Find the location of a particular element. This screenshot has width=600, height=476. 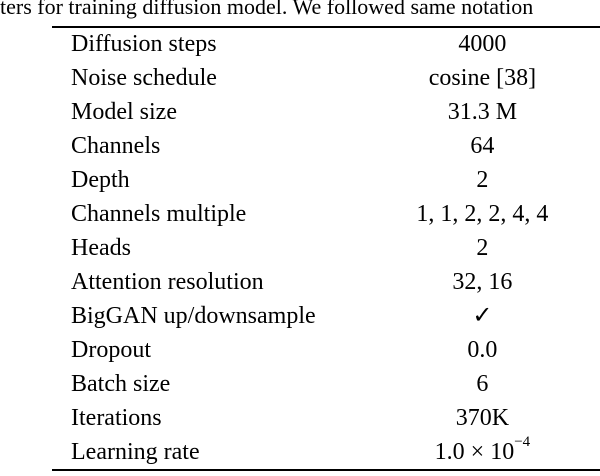

value-mantissa: 1.0 × 10 is located at coordinates (474, 452).